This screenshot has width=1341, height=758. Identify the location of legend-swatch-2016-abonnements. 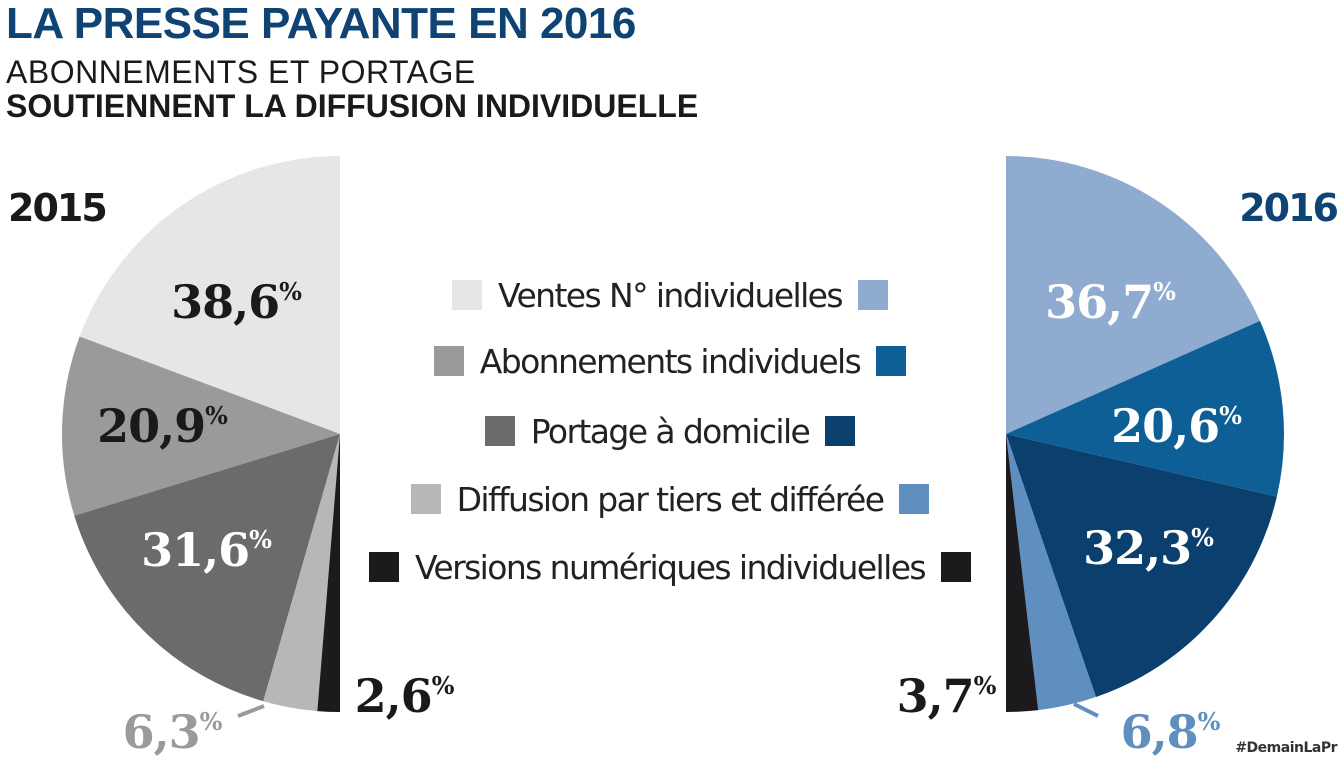
(891, 361).